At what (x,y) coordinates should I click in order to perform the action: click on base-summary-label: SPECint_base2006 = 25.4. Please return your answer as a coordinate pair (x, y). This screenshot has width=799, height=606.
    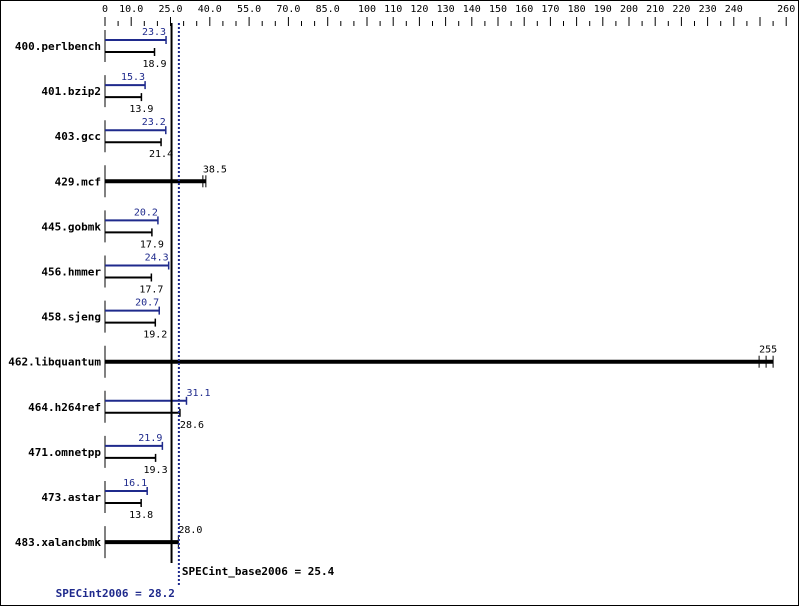
    Looking at the image, I should click on (258, 571).